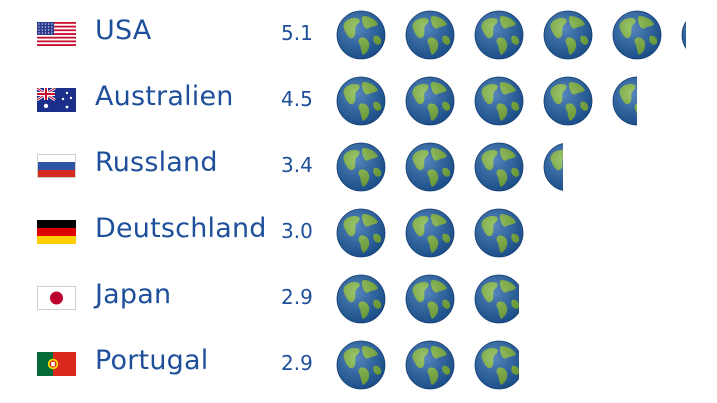 The width and height of the screenshot is (717, 403). Describe the element at coordinates (297, 99) in the screenshot. I see `value-label: 4.5` at that location.